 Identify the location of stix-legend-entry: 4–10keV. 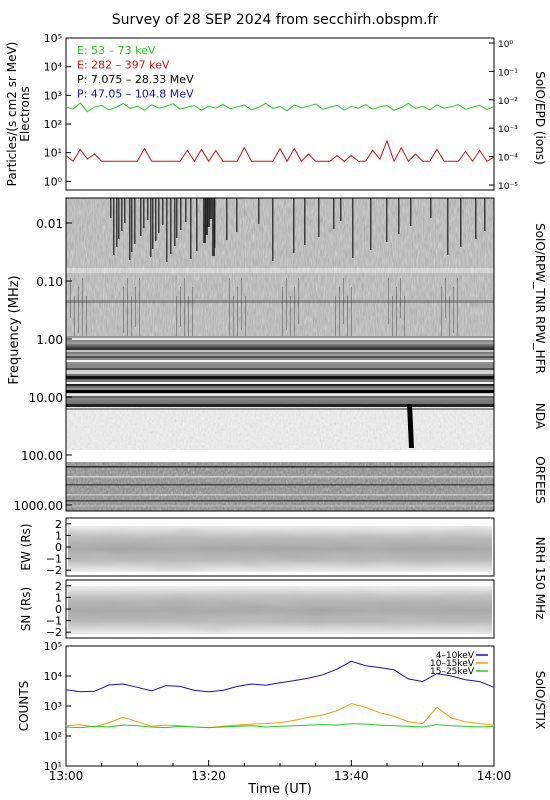
(455, 656).